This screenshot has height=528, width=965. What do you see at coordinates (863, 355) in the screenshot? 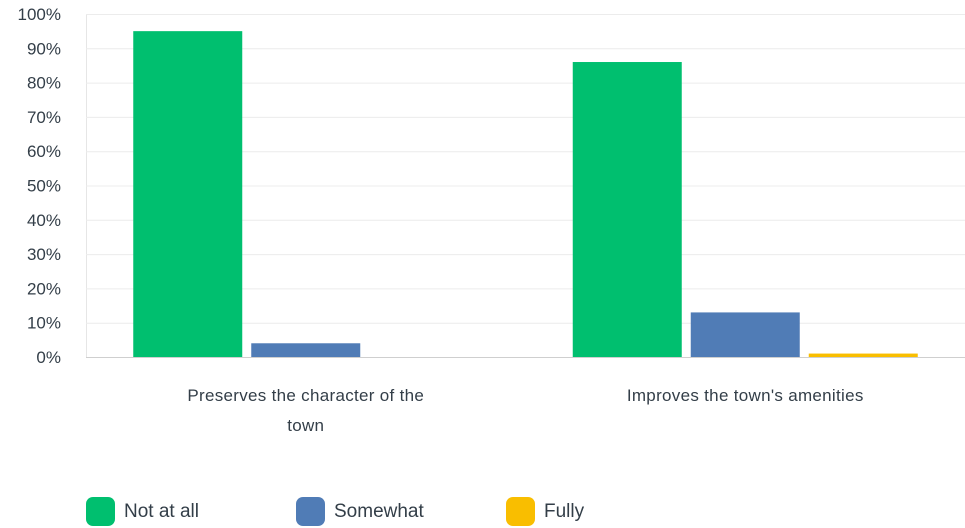
I see `bar-fully` at bounding box center [863, 355].